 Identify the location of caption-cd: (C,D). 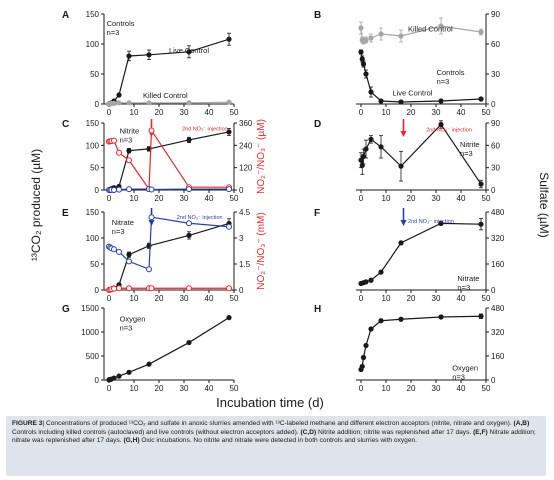
(308, 432).